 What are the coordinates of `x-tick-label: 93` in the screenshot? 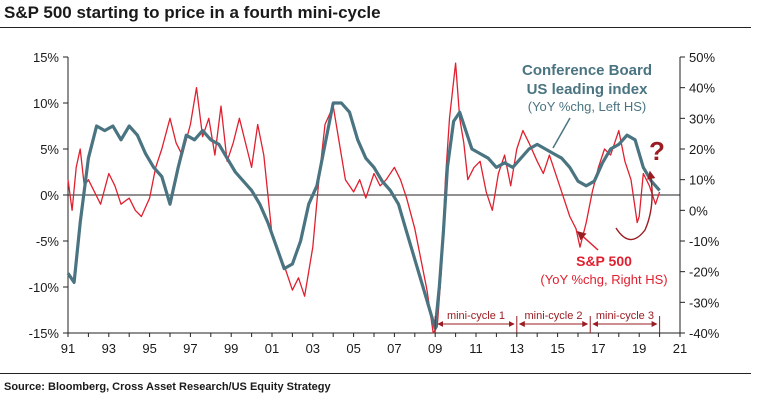 It's located at (109, 348).